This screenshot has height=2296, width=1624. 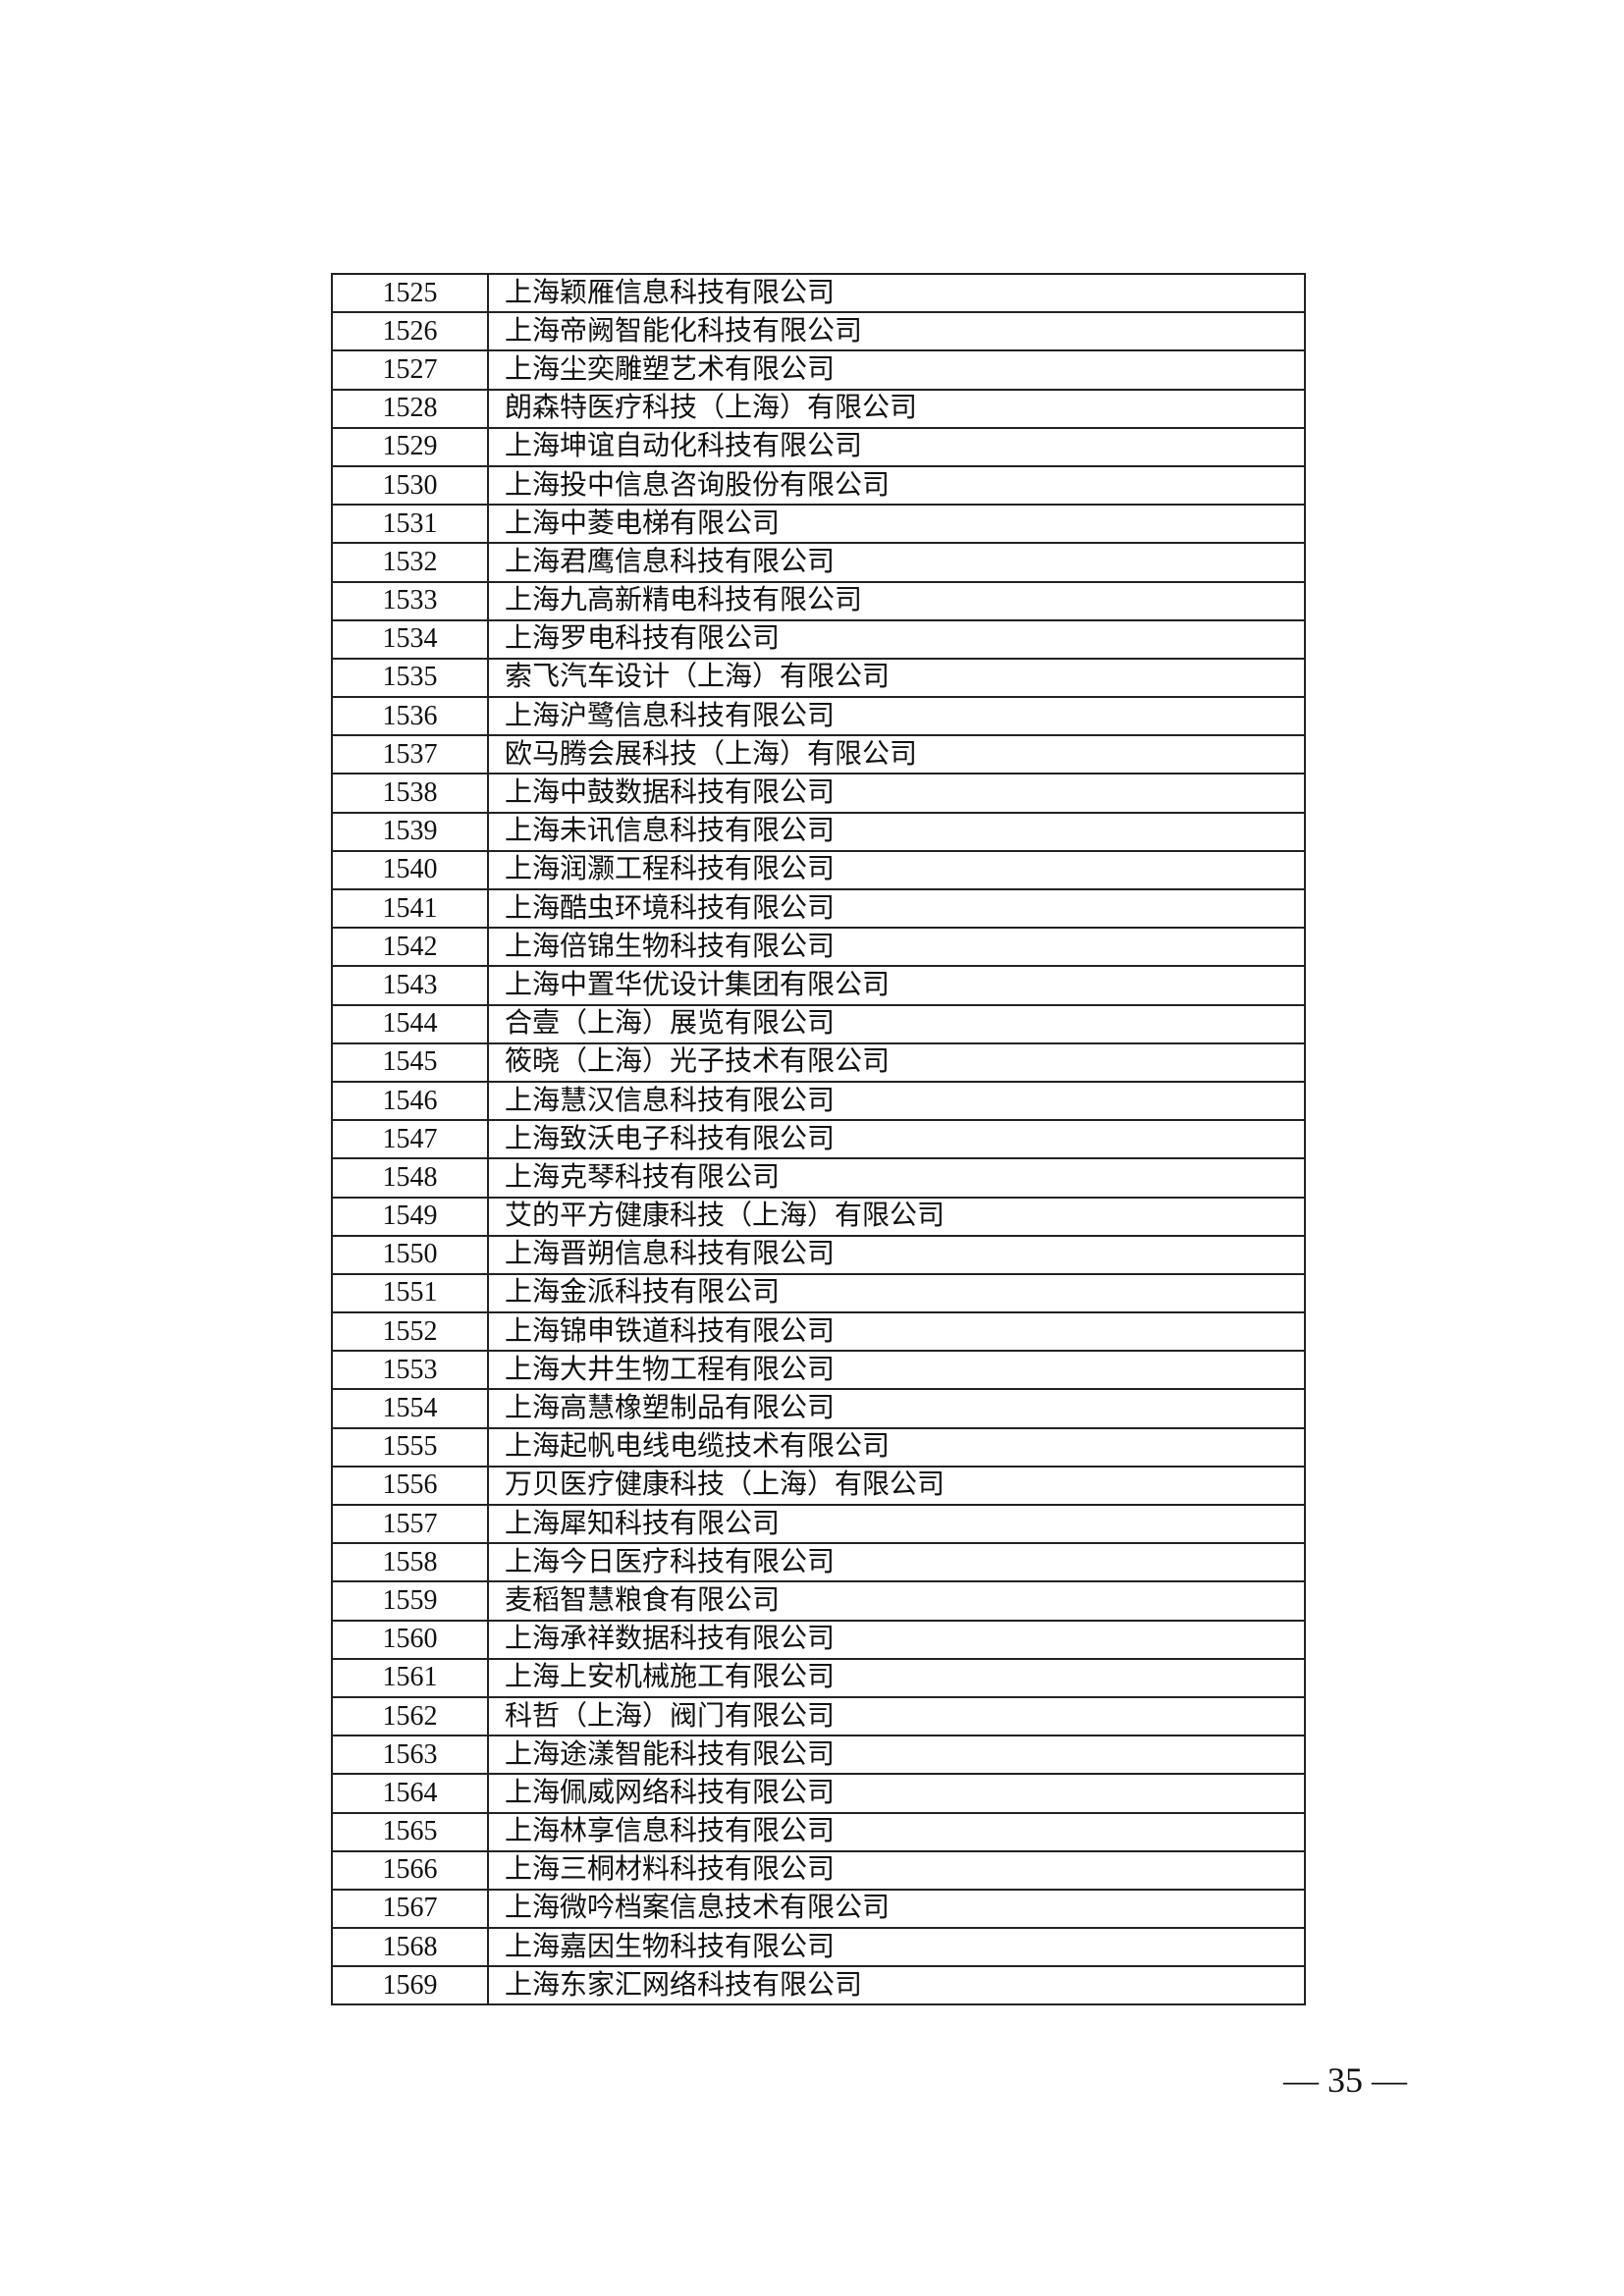 I want to click on row-number: 1547, so click(x=410, y=1139).